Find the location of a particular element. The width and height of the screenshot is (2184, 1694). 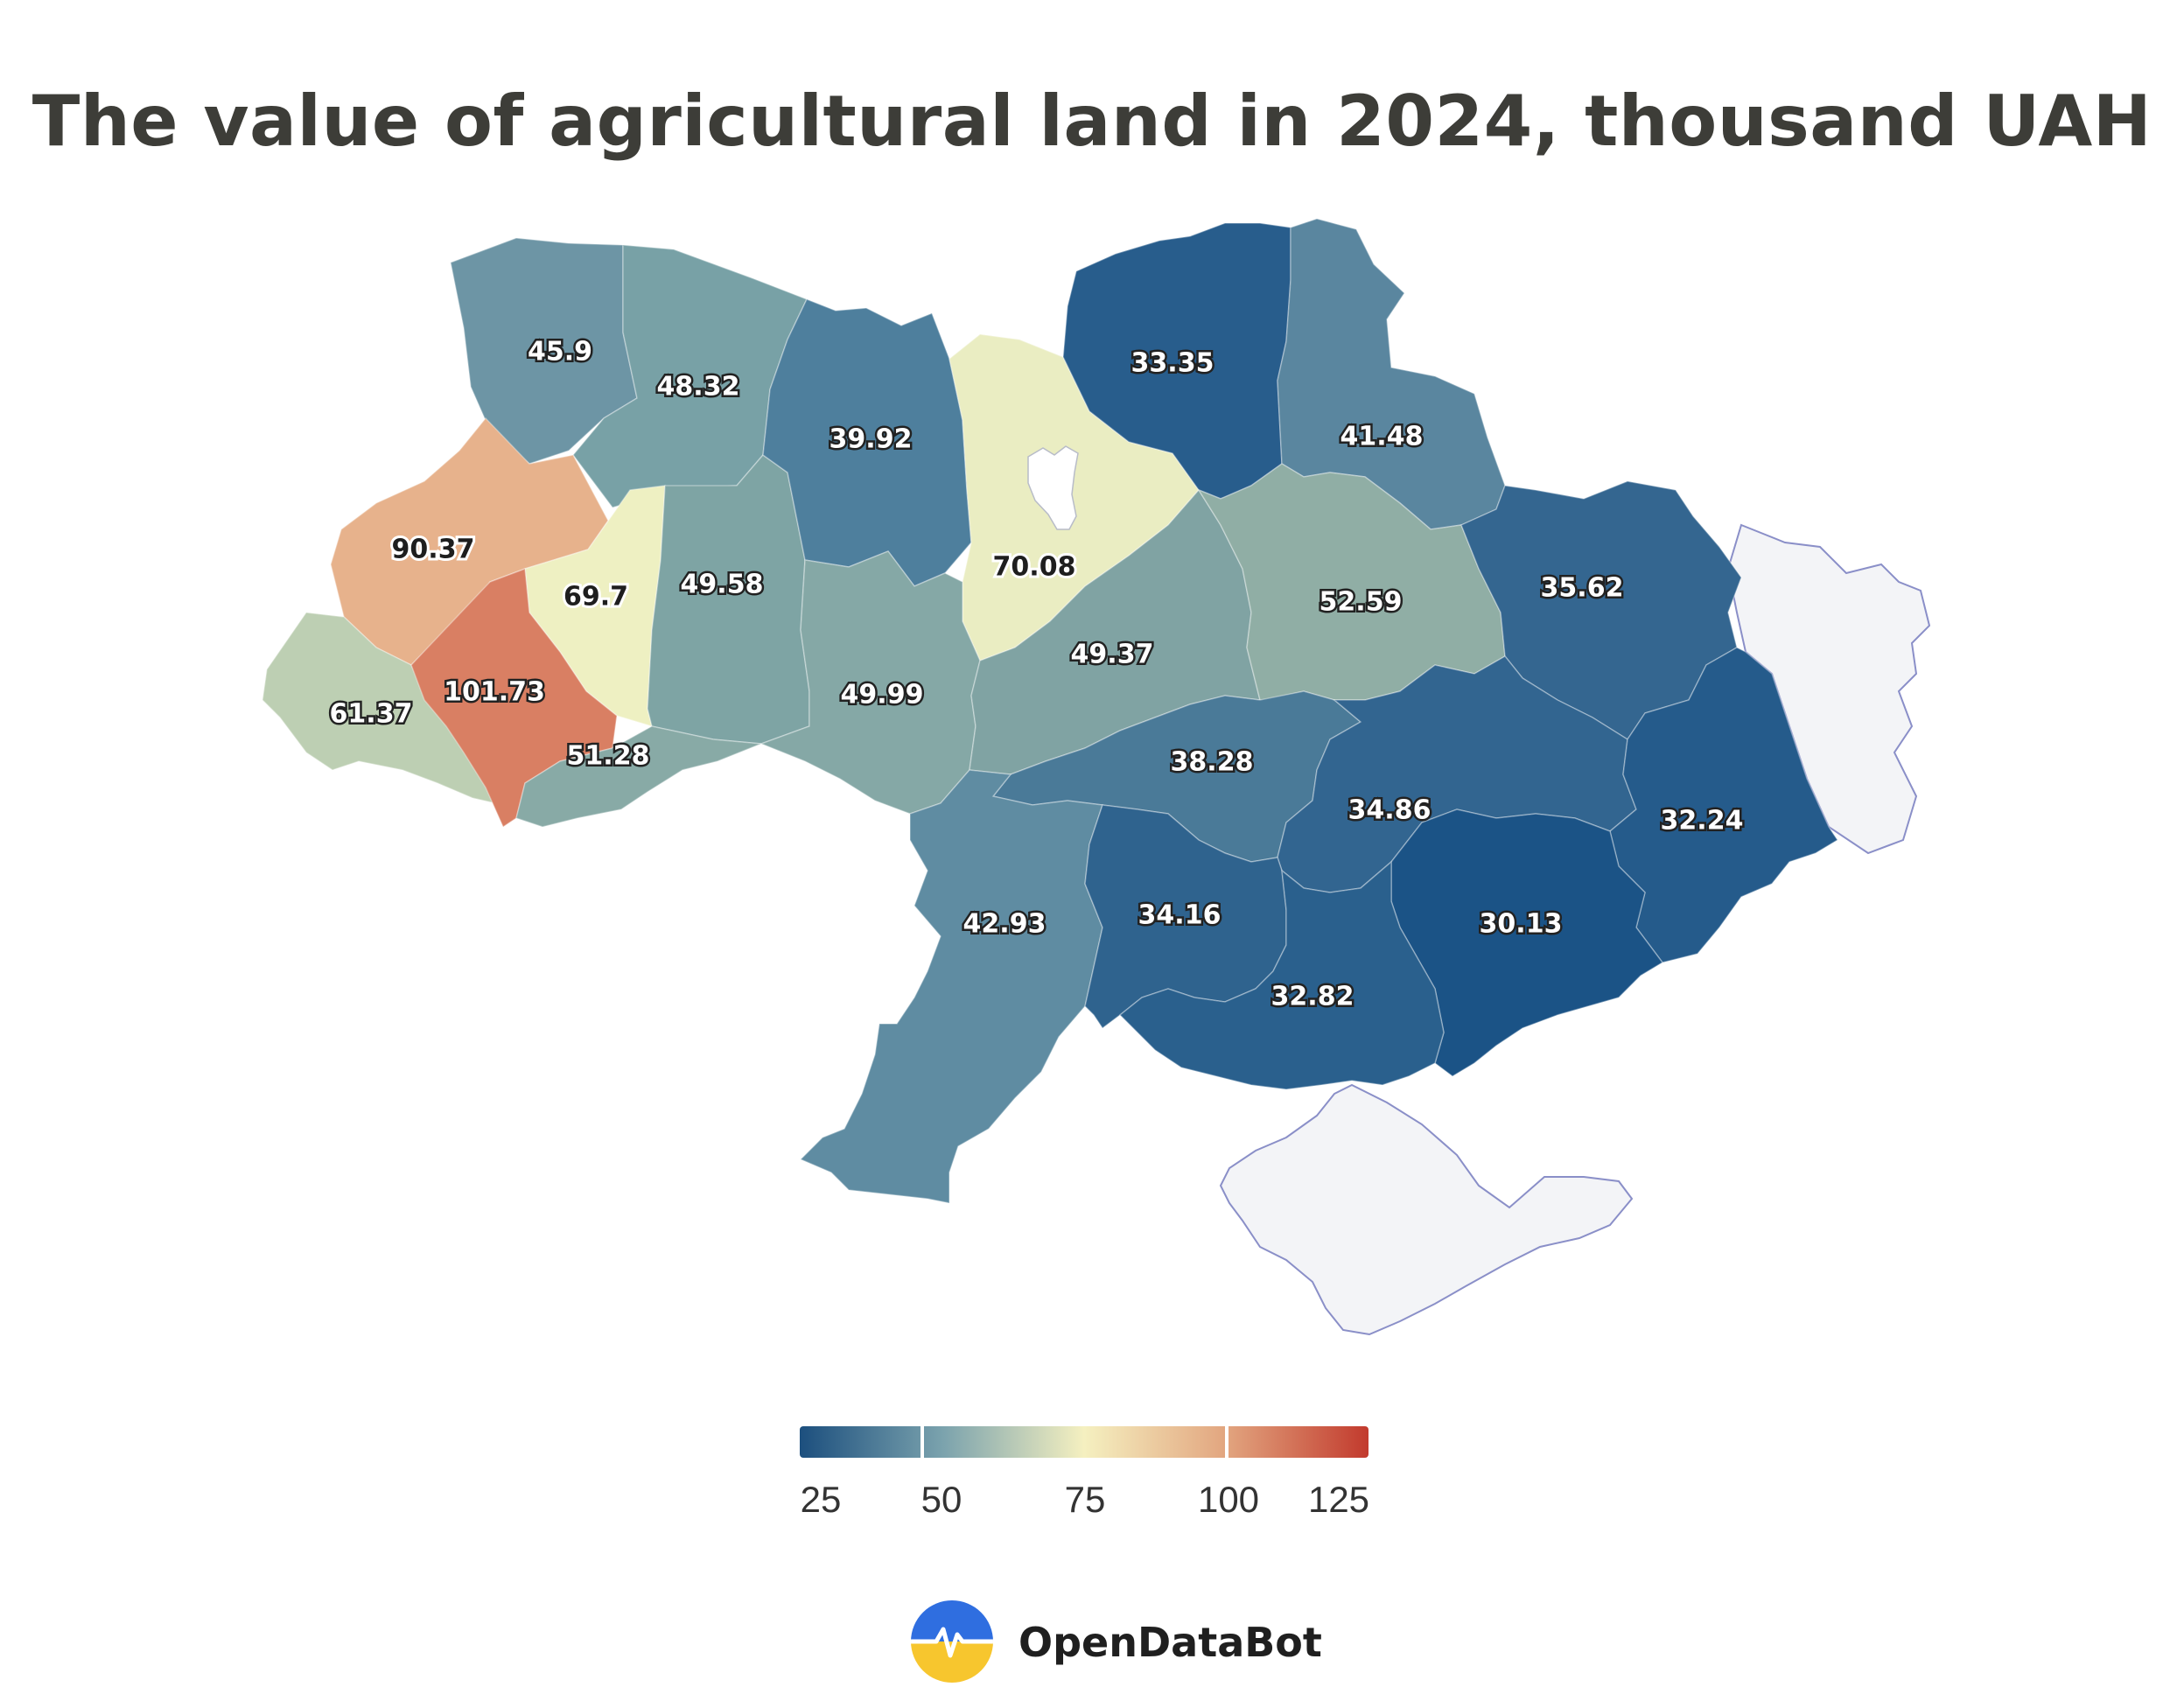

region-label-kirovohrad: 38.28 is located at coordinates (1212, 762).